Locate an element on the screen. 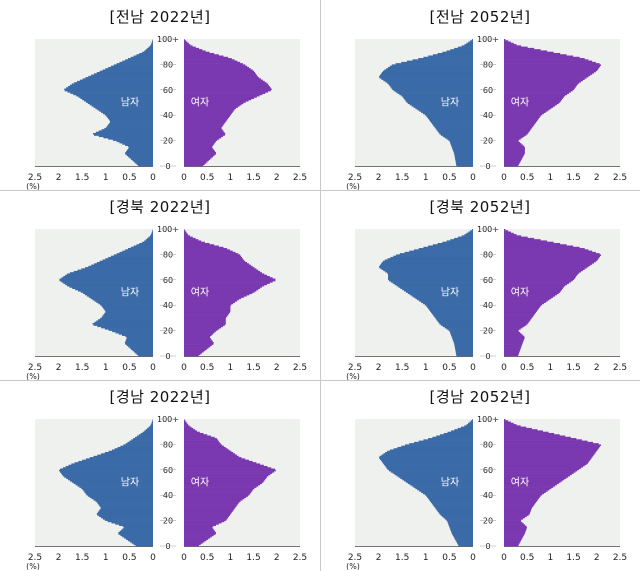 This screenshot has width=640, height=571. male-x-tick-label: 0.5 is located at coordinates (449, 368).